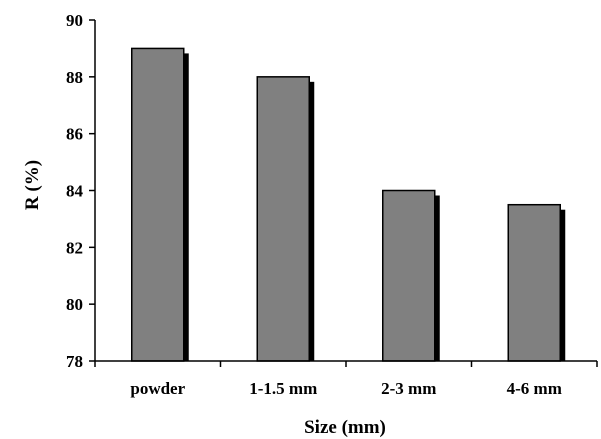 Image resolution: width=601 pixels, height=439 pixels. What do you see at coordinates (345, 427) in the screenshot?
I see `x-axis-title: Size (mm)` at bounding box center [345, 427].